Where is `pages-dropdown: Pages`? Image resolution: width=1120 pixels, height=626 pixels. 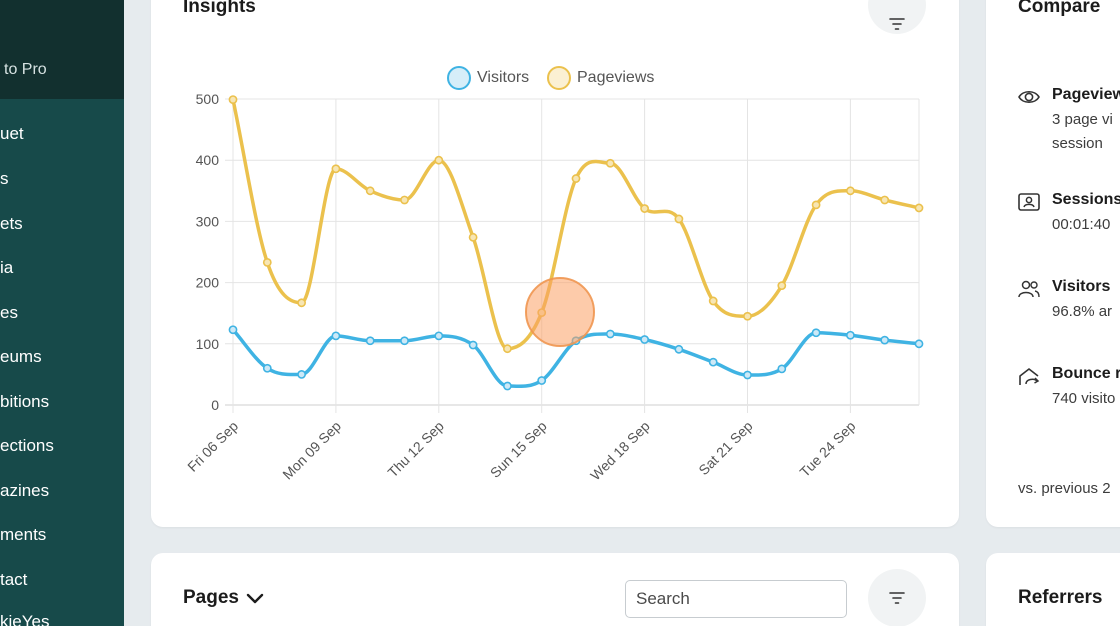
pages-dropdown: Pages is located at coordinates (224, 598).